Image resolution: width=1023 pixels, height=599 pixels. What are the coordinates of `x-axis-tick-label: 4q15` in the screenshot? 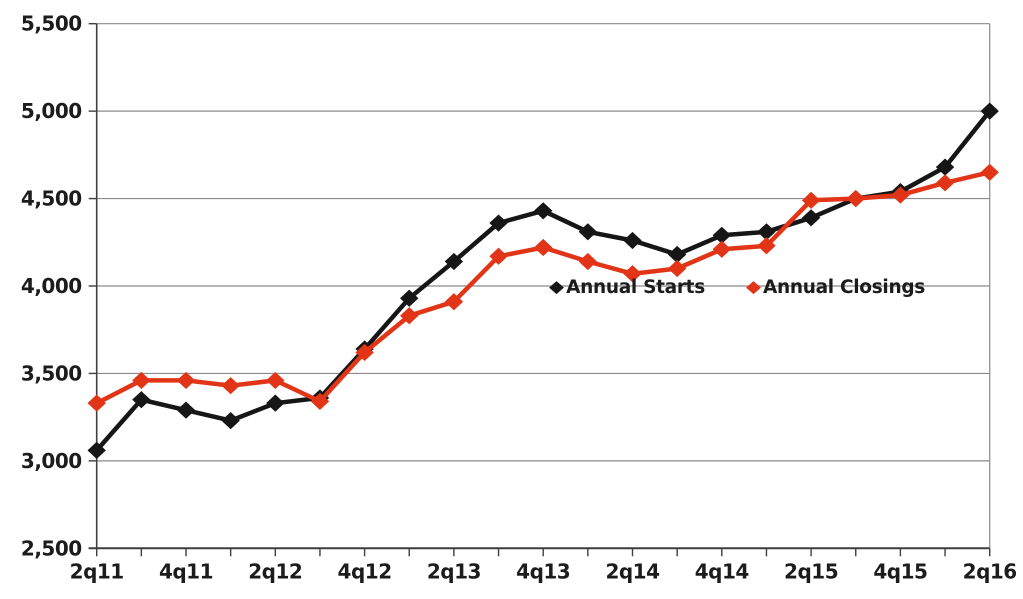 It's located at (900, 571).